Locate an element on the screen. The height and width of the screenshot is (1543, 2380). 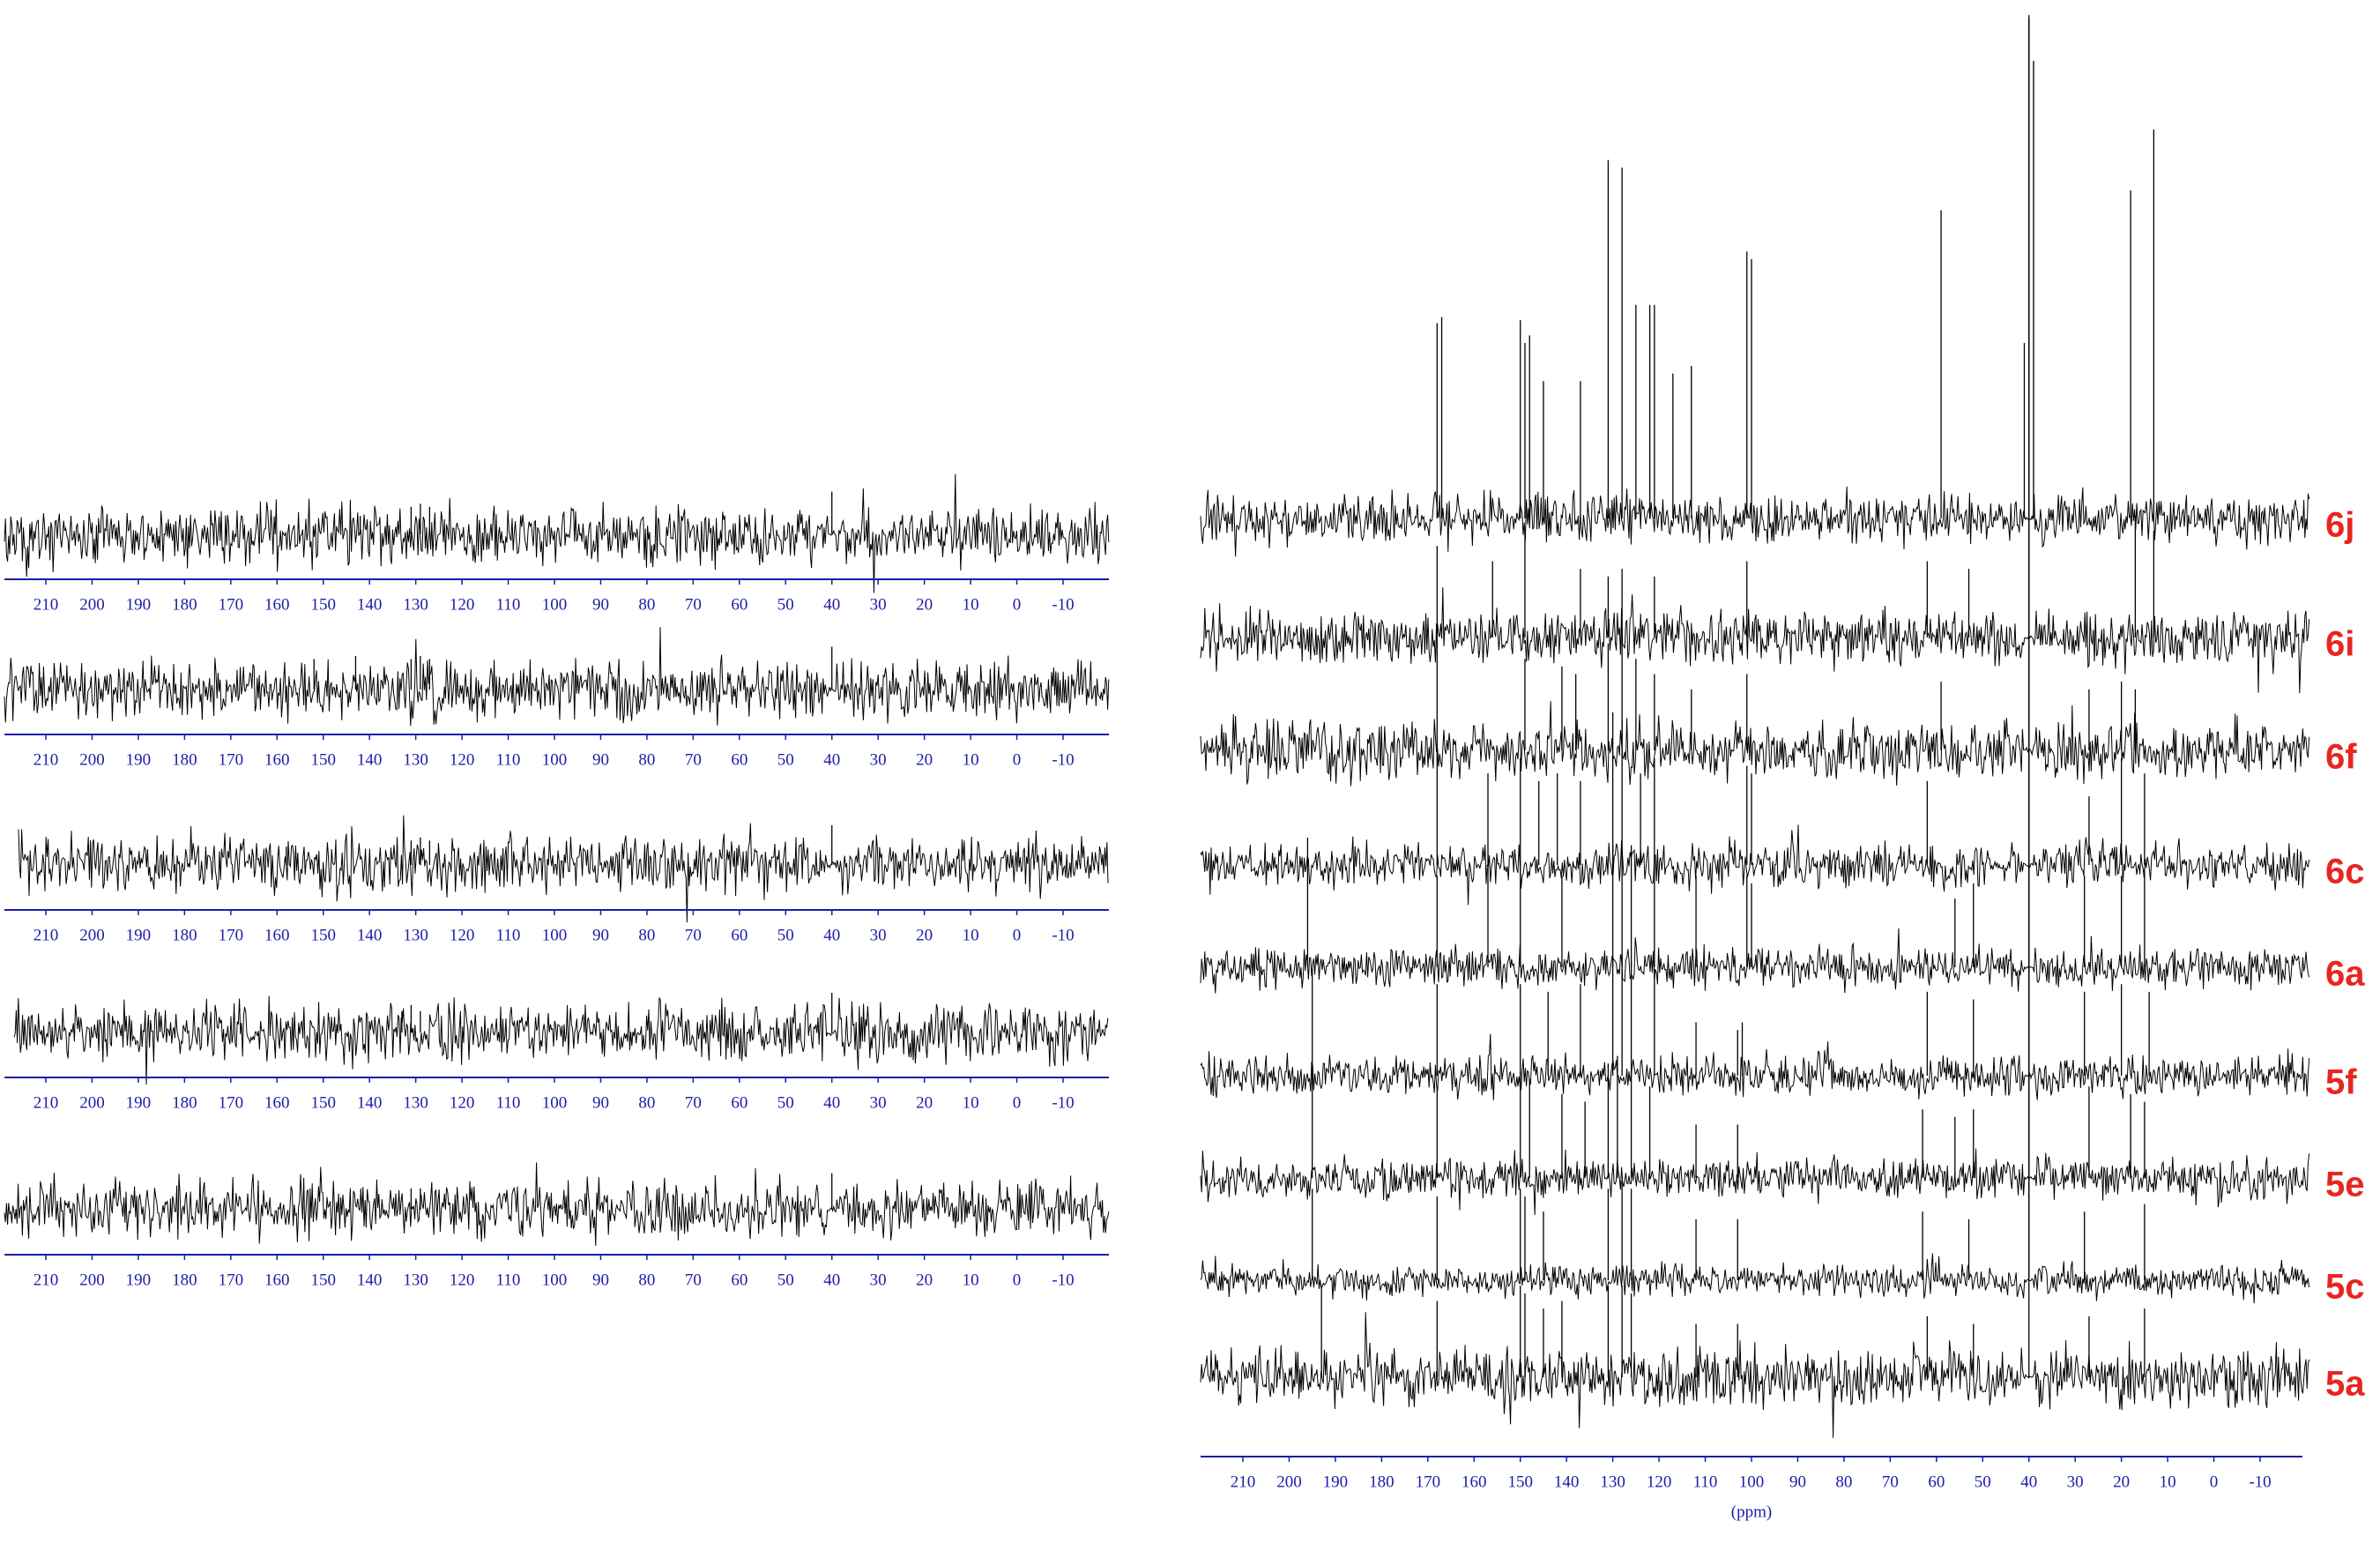
spectrum-label: 6i is located at coordinates (2339, 644).